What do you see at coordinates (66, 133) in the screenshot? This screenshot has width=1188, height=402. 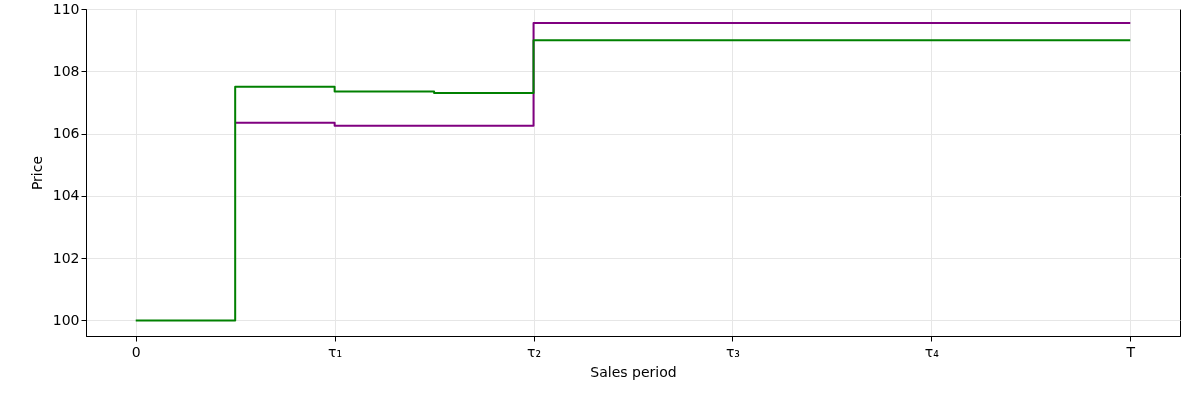 I see `y-tick-label: 106` at bounding box center [66, 133].